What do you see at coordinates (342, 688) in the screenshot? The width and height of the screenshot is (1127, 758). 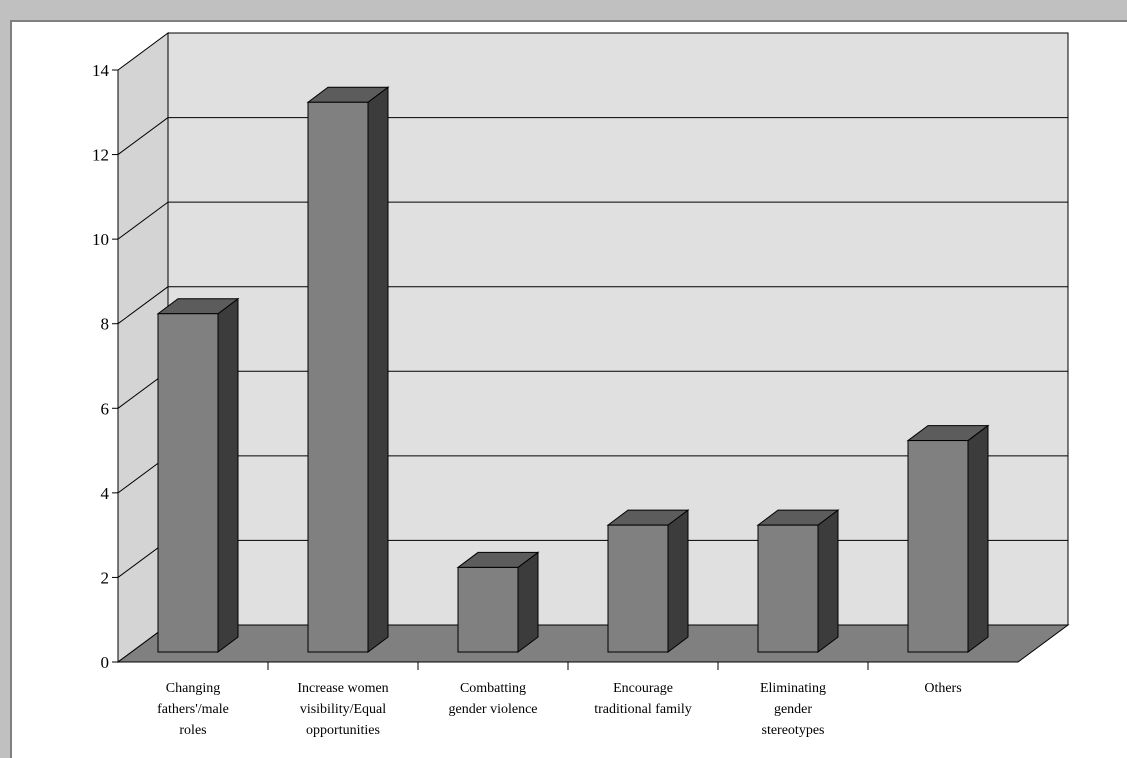 I see `x-category-label-line: Increase women` at bounding box center [342, 688].